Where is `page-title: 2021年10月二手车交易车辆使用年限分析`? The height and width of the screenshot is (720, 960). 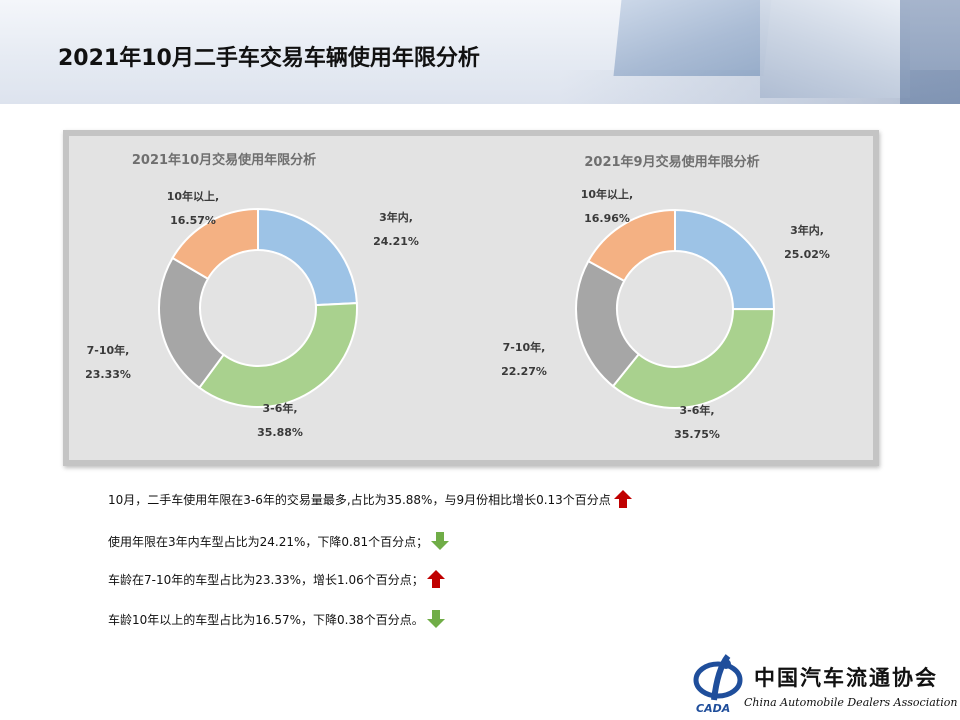 page-title: 2021年10月二手车交易车辆使用年限分析 is located at coordinates (269, 58).